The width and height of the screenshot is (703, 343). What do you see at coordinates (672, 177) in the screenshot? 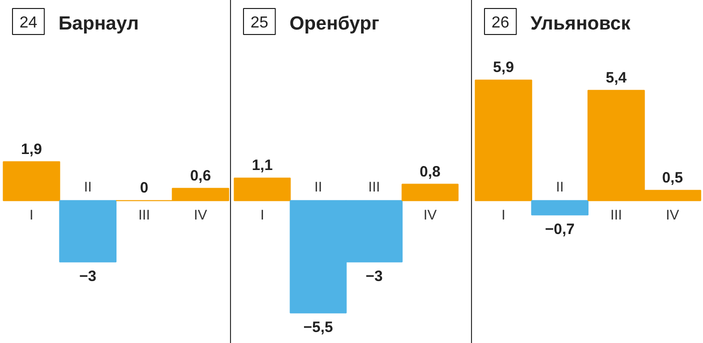
I see `data-label: 0,5` at bounding box center [672, 177].